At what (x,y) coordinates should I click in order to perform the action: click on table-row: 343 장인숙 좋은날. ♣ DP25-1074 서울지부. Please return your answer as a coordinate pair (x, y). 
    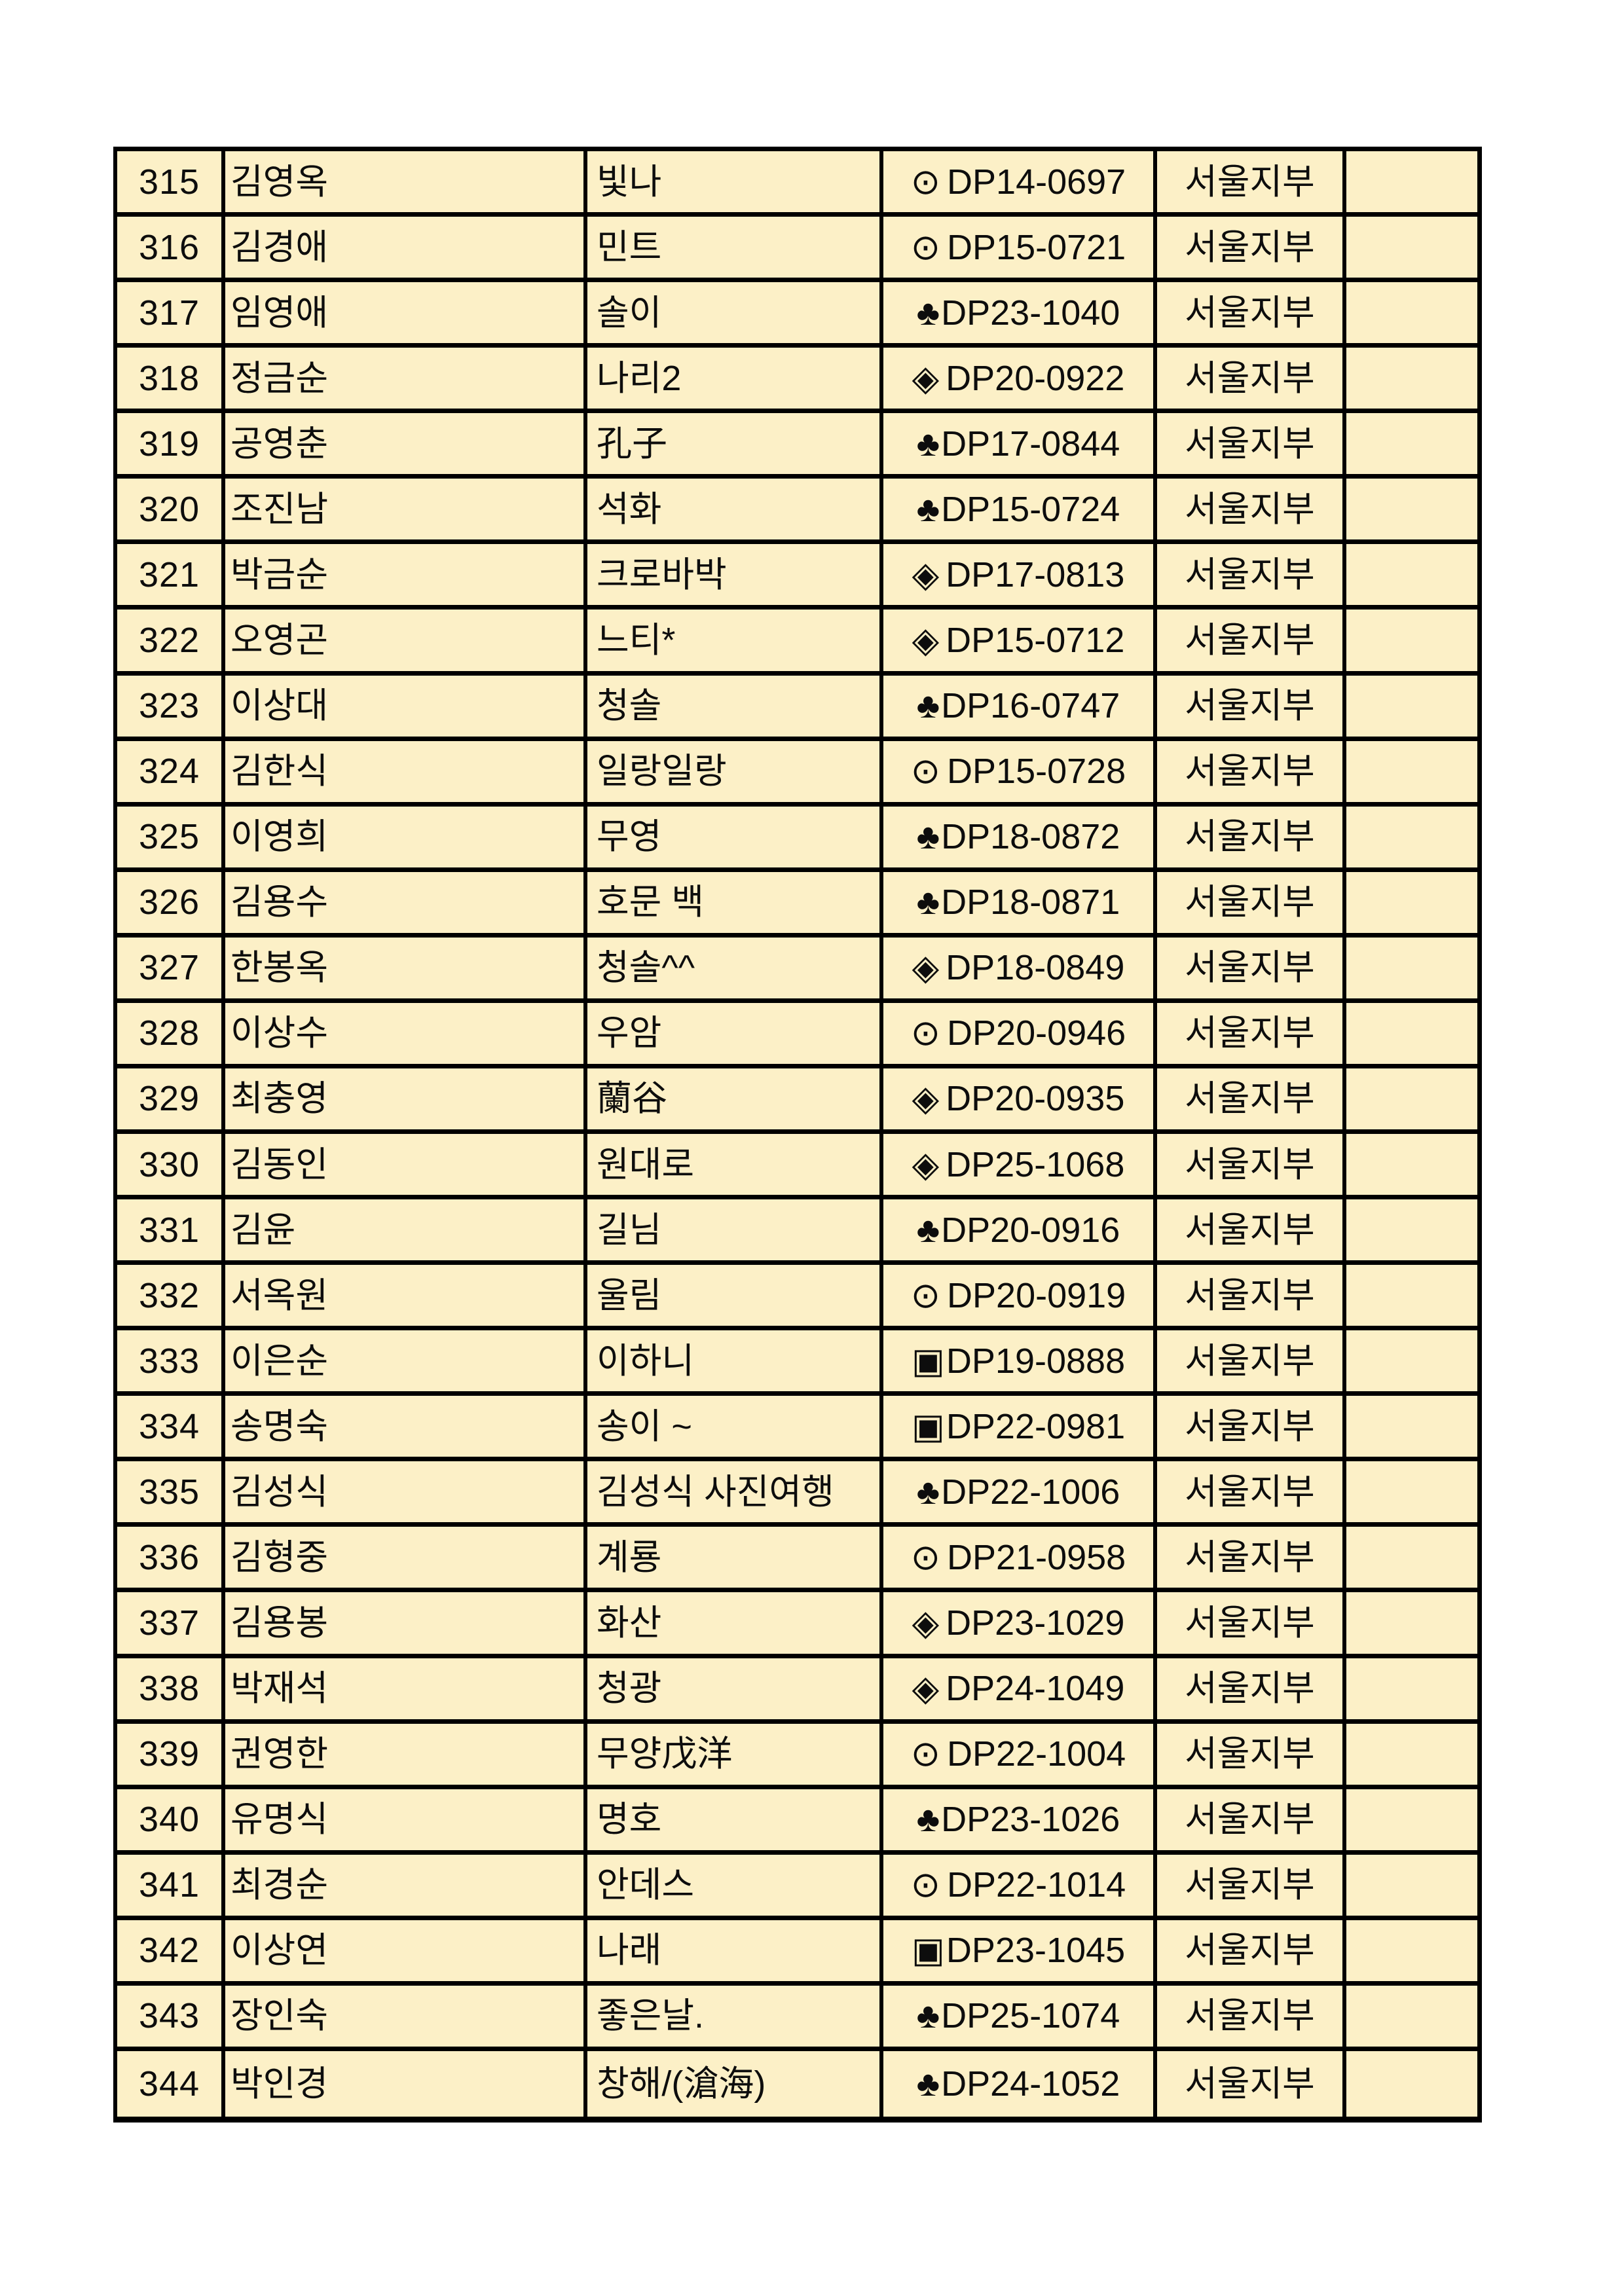
    Looking at the image, I should click on (797, 2018).